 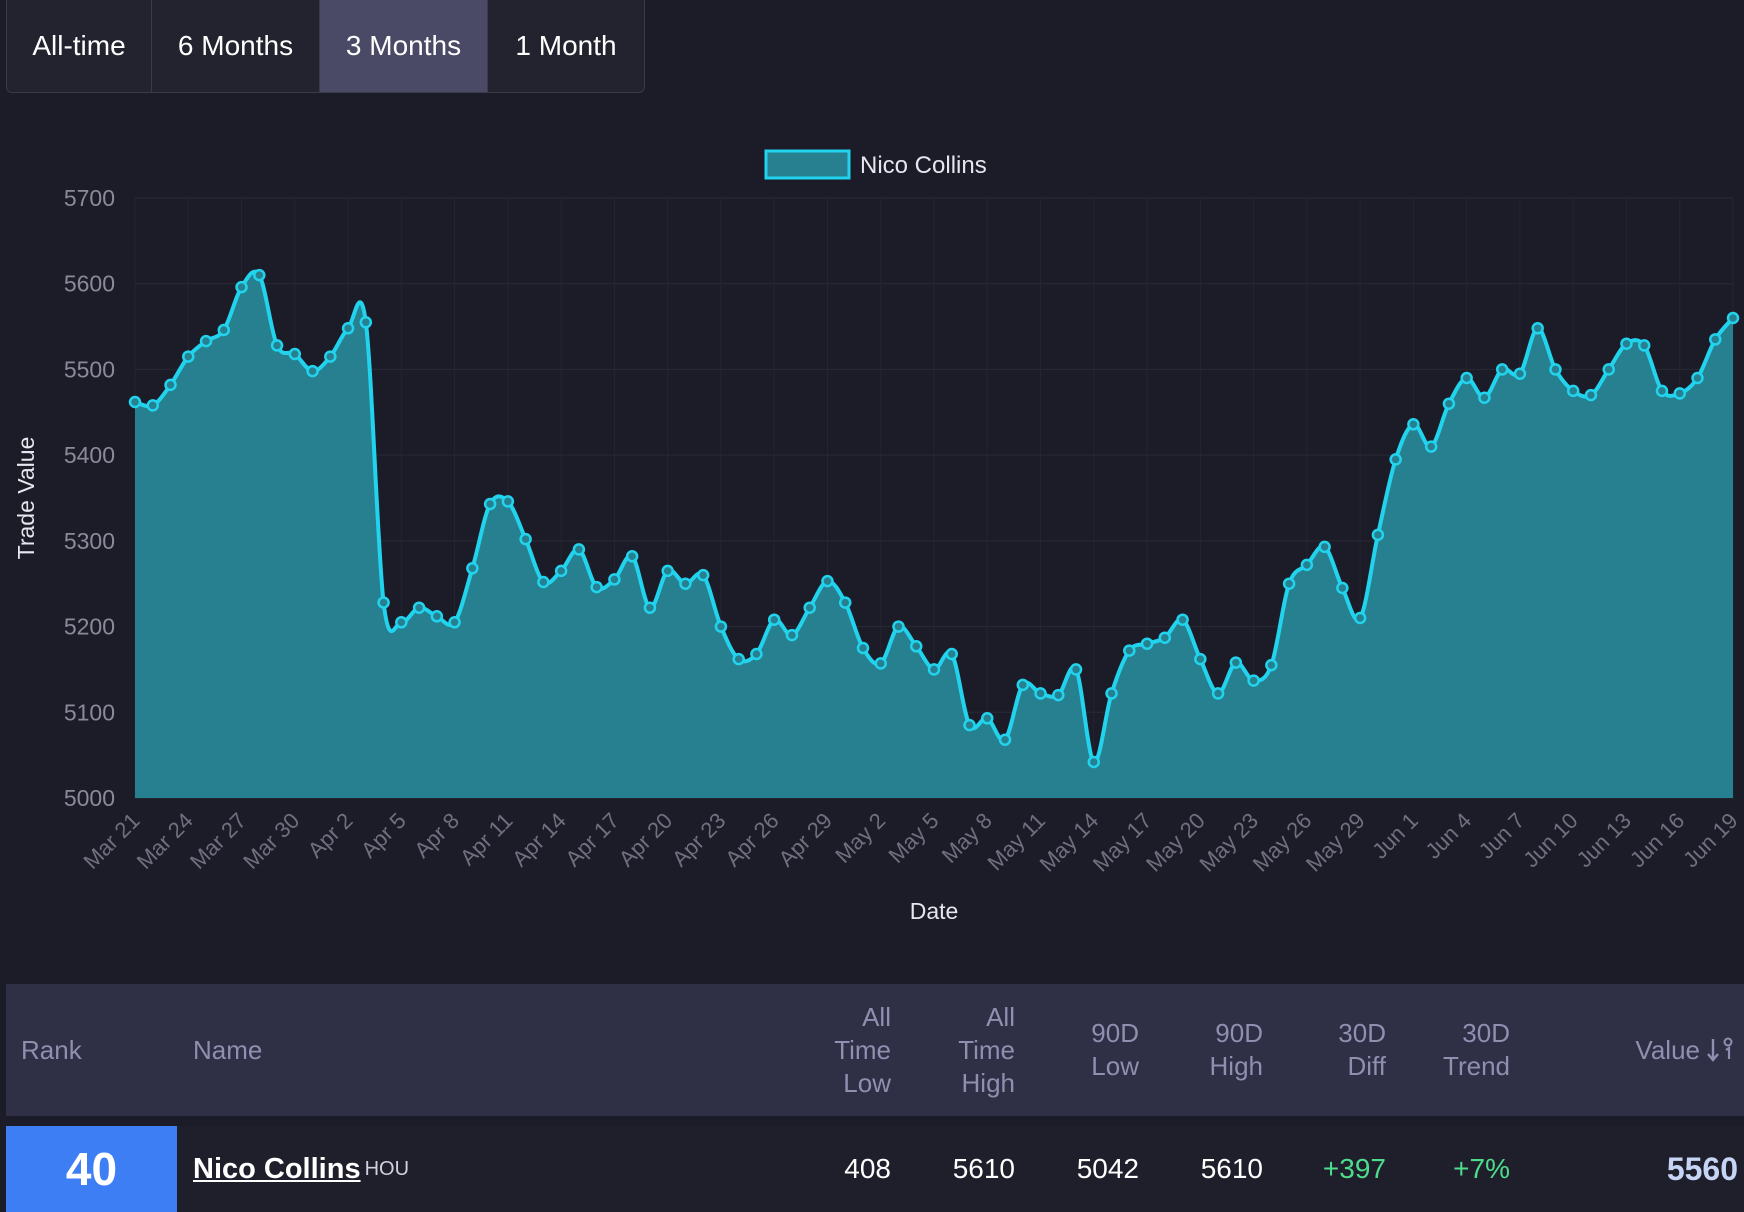 I want to click on header-rank: Rank, so click(x=51, y=1049).